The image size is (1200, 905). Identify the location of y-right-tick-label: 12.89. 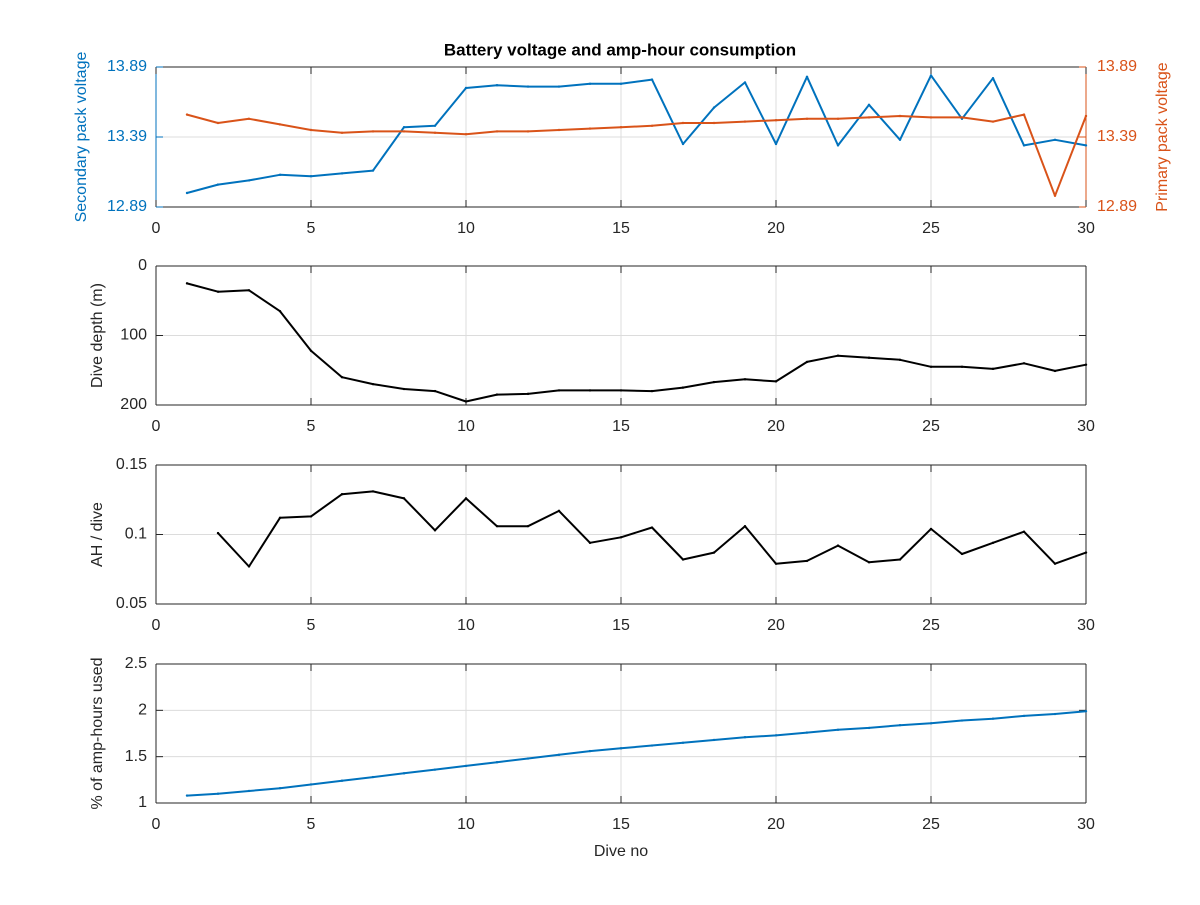
(1117, 206).